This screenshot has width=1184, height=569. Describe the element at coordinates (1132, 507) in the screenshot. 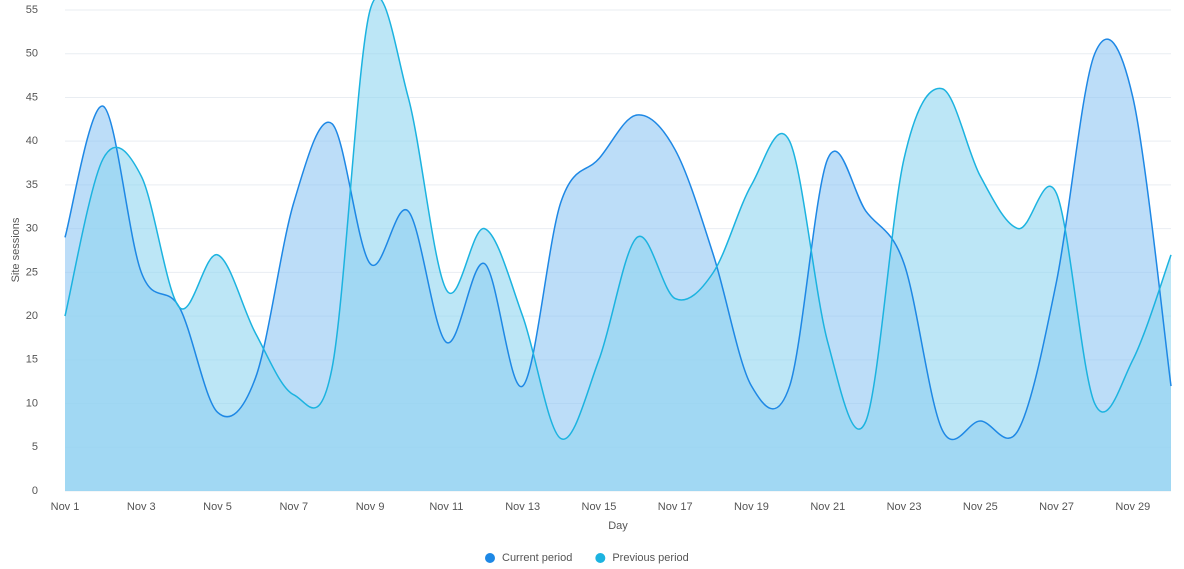

I see `x-tick-label: Nov 29` at that location.